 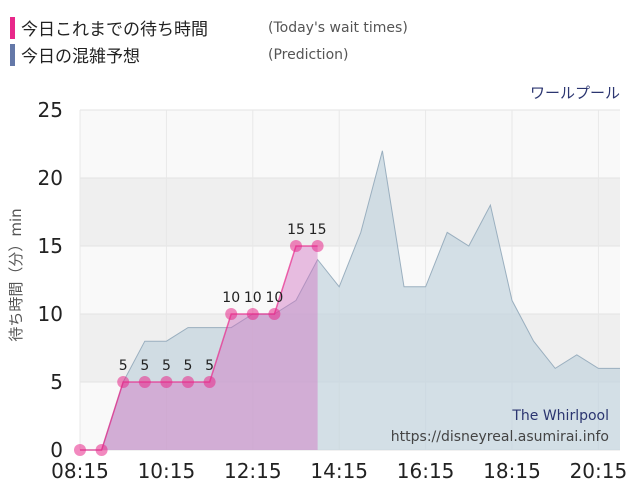 I want to click on x-tick-label: 20:15, so click(x=599, y=471).